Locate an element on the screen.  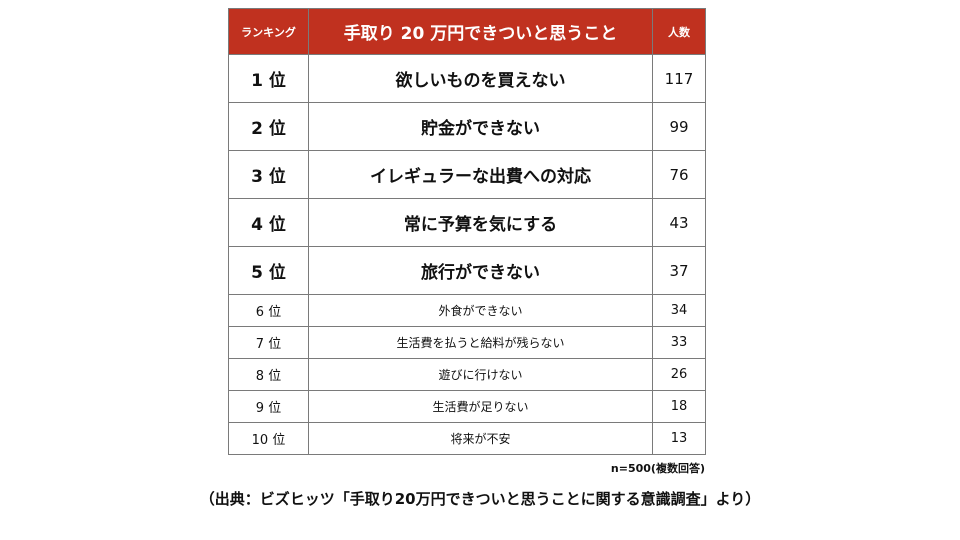
rank-cell: 3 位 is located at coordinates (268, 174).